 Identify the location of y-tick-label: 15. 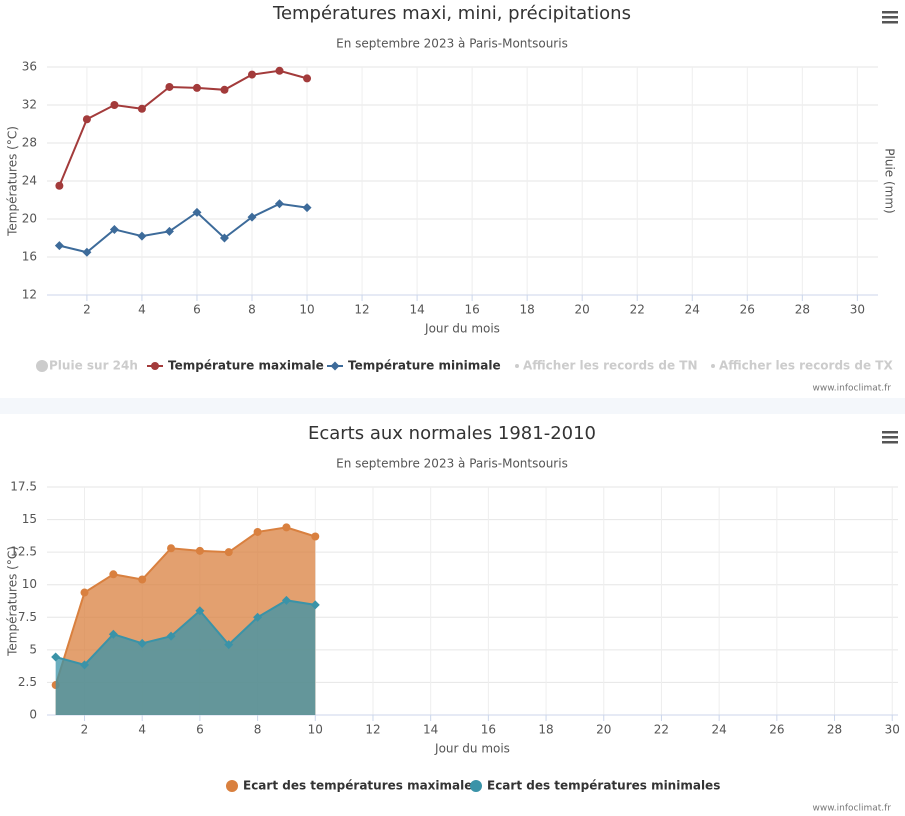
(29, 519).